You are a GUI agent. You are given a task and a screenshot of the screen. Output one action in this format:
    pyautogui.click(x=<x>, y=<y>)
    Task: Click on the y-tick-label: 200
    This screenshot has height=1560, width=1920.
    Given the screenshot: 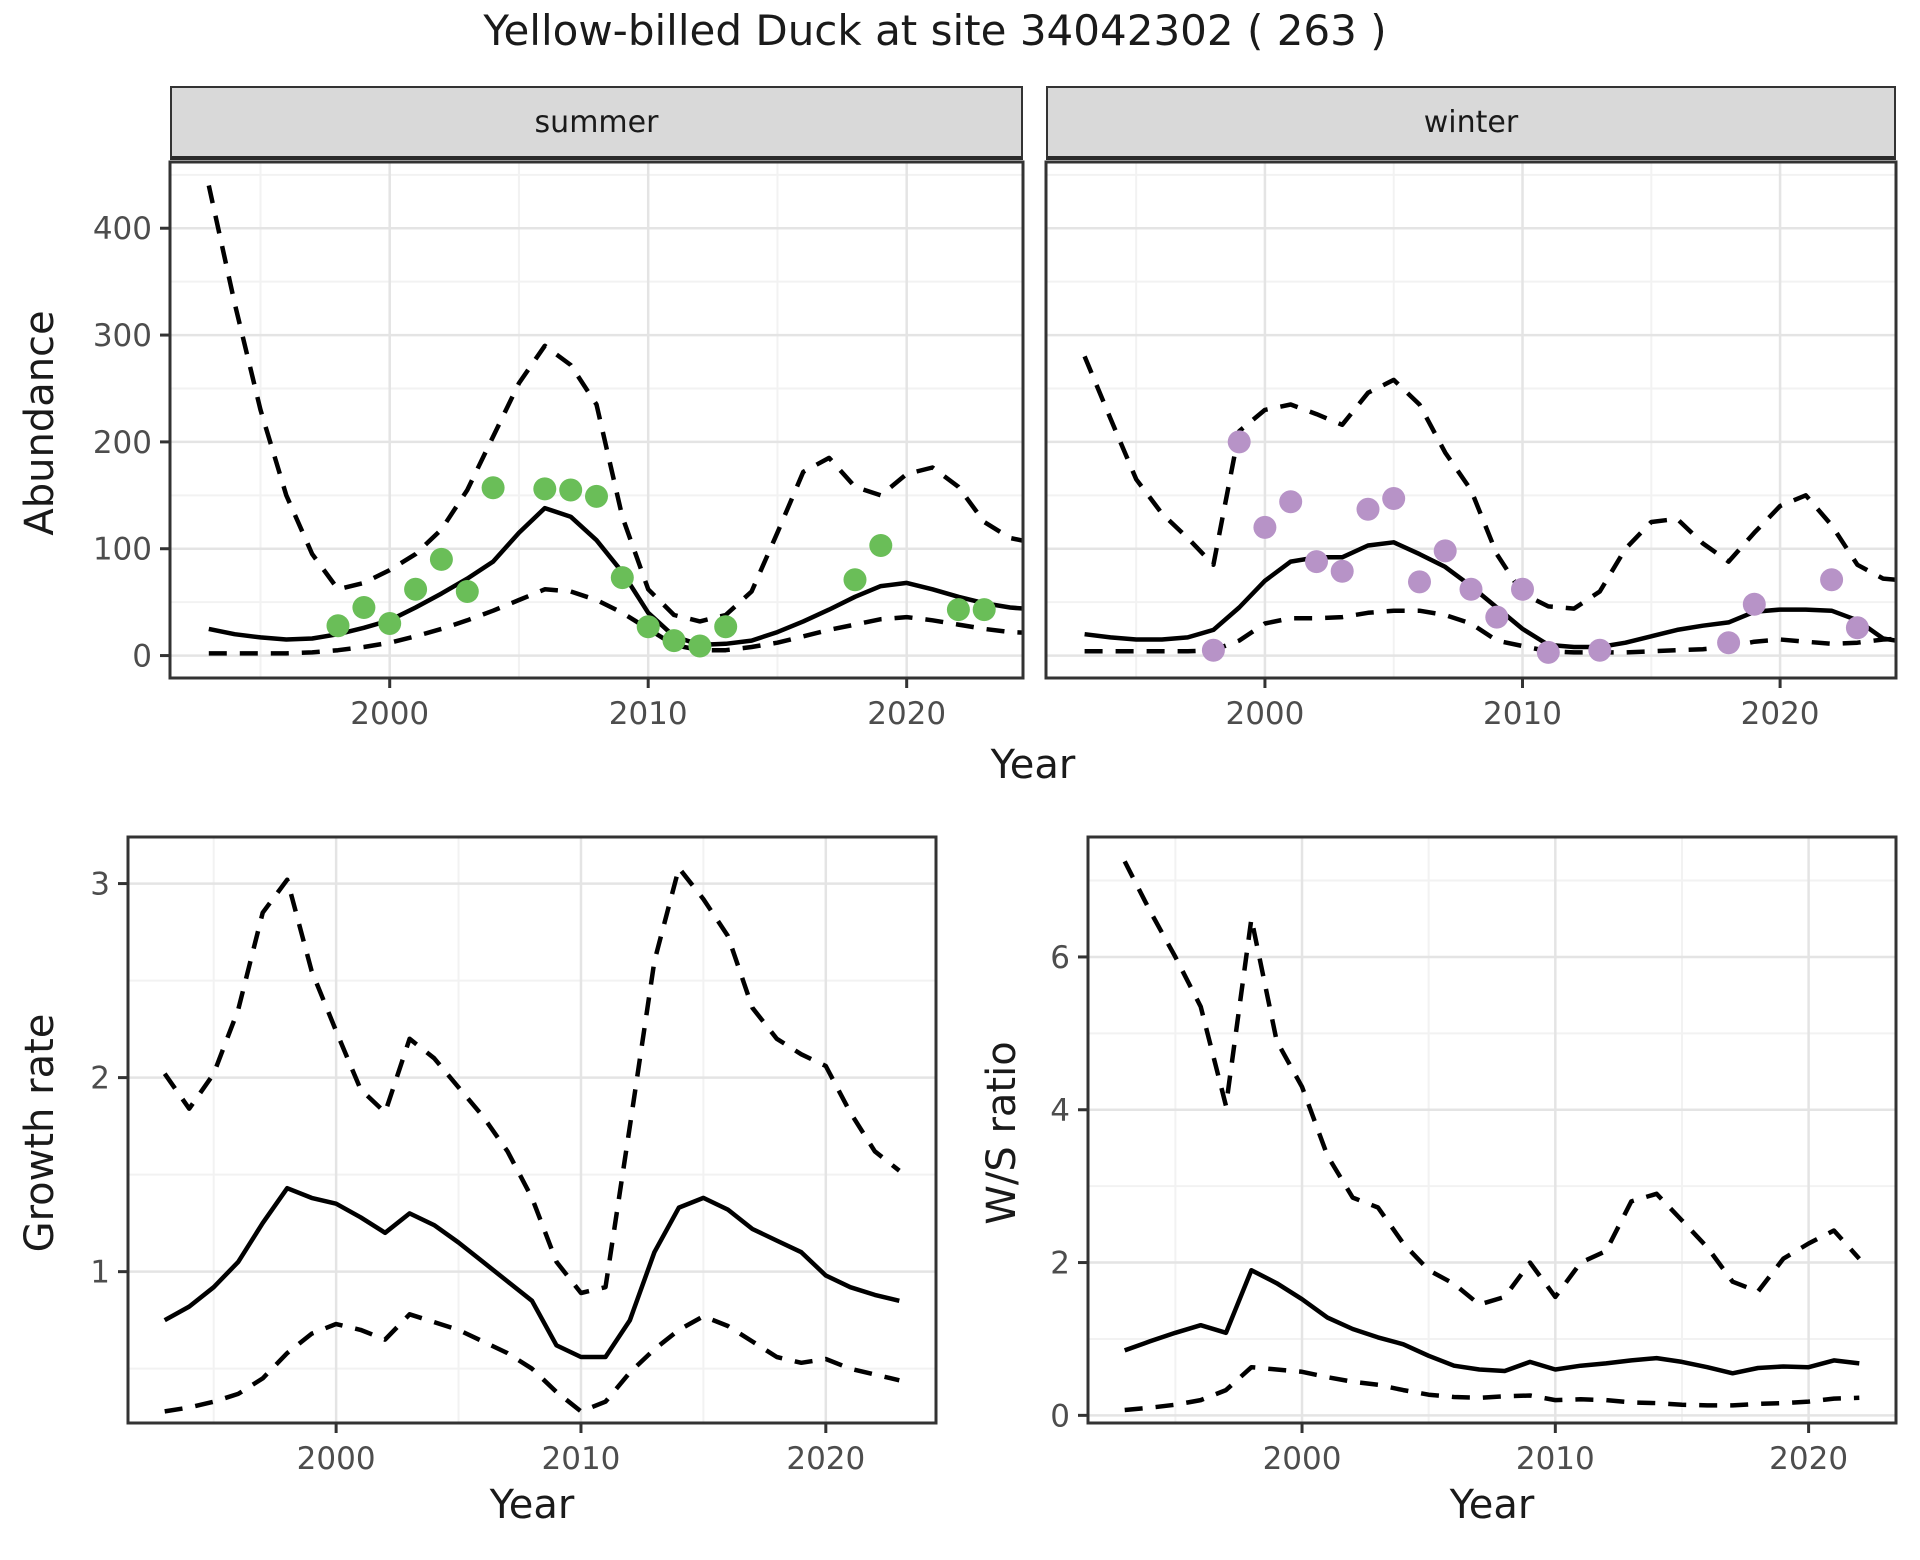 What is the action you would take?
    pyautogui.click(x=122, y=443)
    